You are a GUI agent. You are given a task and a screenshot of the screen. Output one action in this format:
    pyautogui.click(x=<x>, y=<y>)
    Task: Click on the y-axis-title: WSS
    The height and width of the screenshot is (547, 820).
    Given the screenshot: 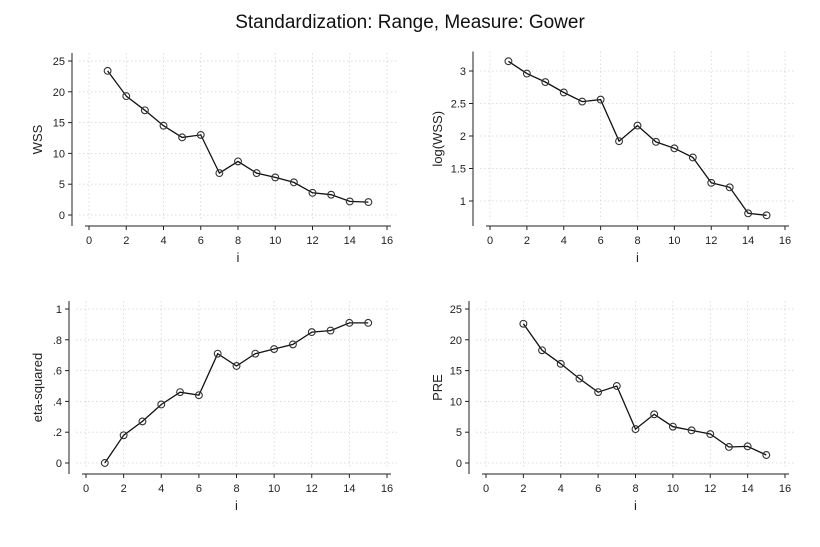 What is the action you would take?
    pyautogui.click(x=37, y=139)
    